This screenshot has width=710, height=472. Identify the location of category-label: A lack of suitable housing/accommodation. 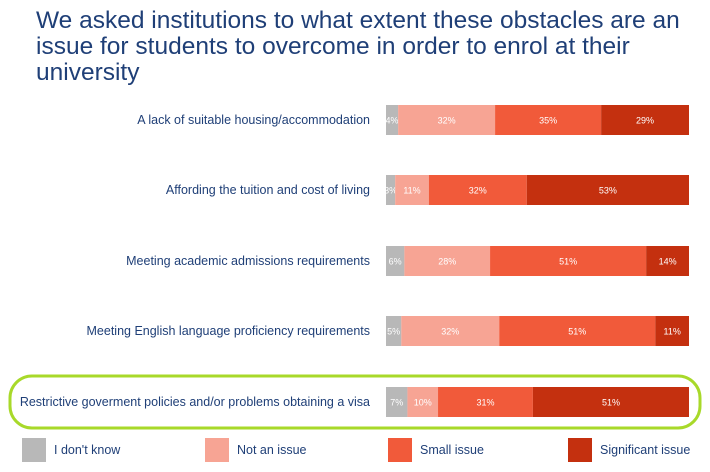
(253, 120).